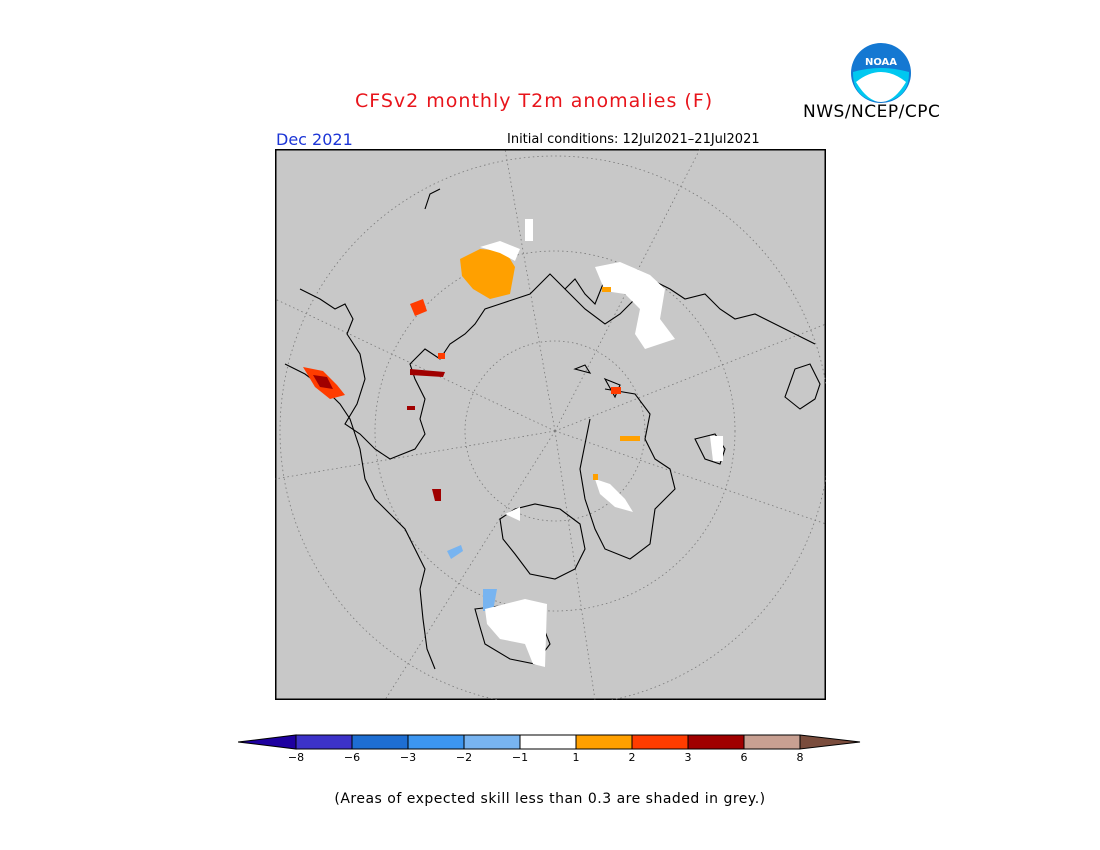 This screenshot has height=850, width=1100. What do you see at coordinates (872, 112) in the screenshot?
I see `agency-label: NWS/NCEP/CPC` at bounding box center [872, 112].